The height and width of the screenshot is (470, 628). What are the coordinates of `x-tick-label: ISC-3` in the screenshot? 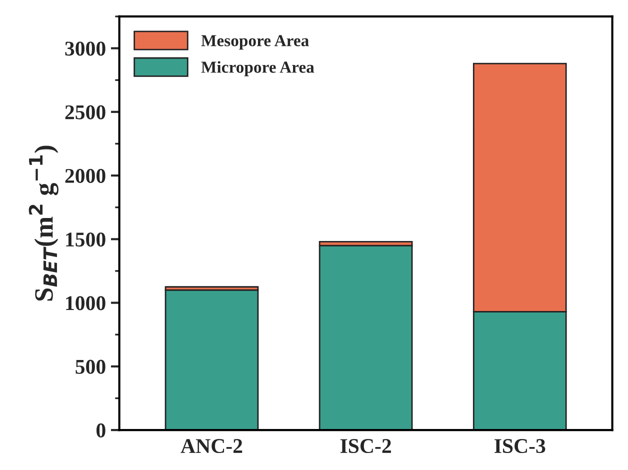 It's located at (520, 446).